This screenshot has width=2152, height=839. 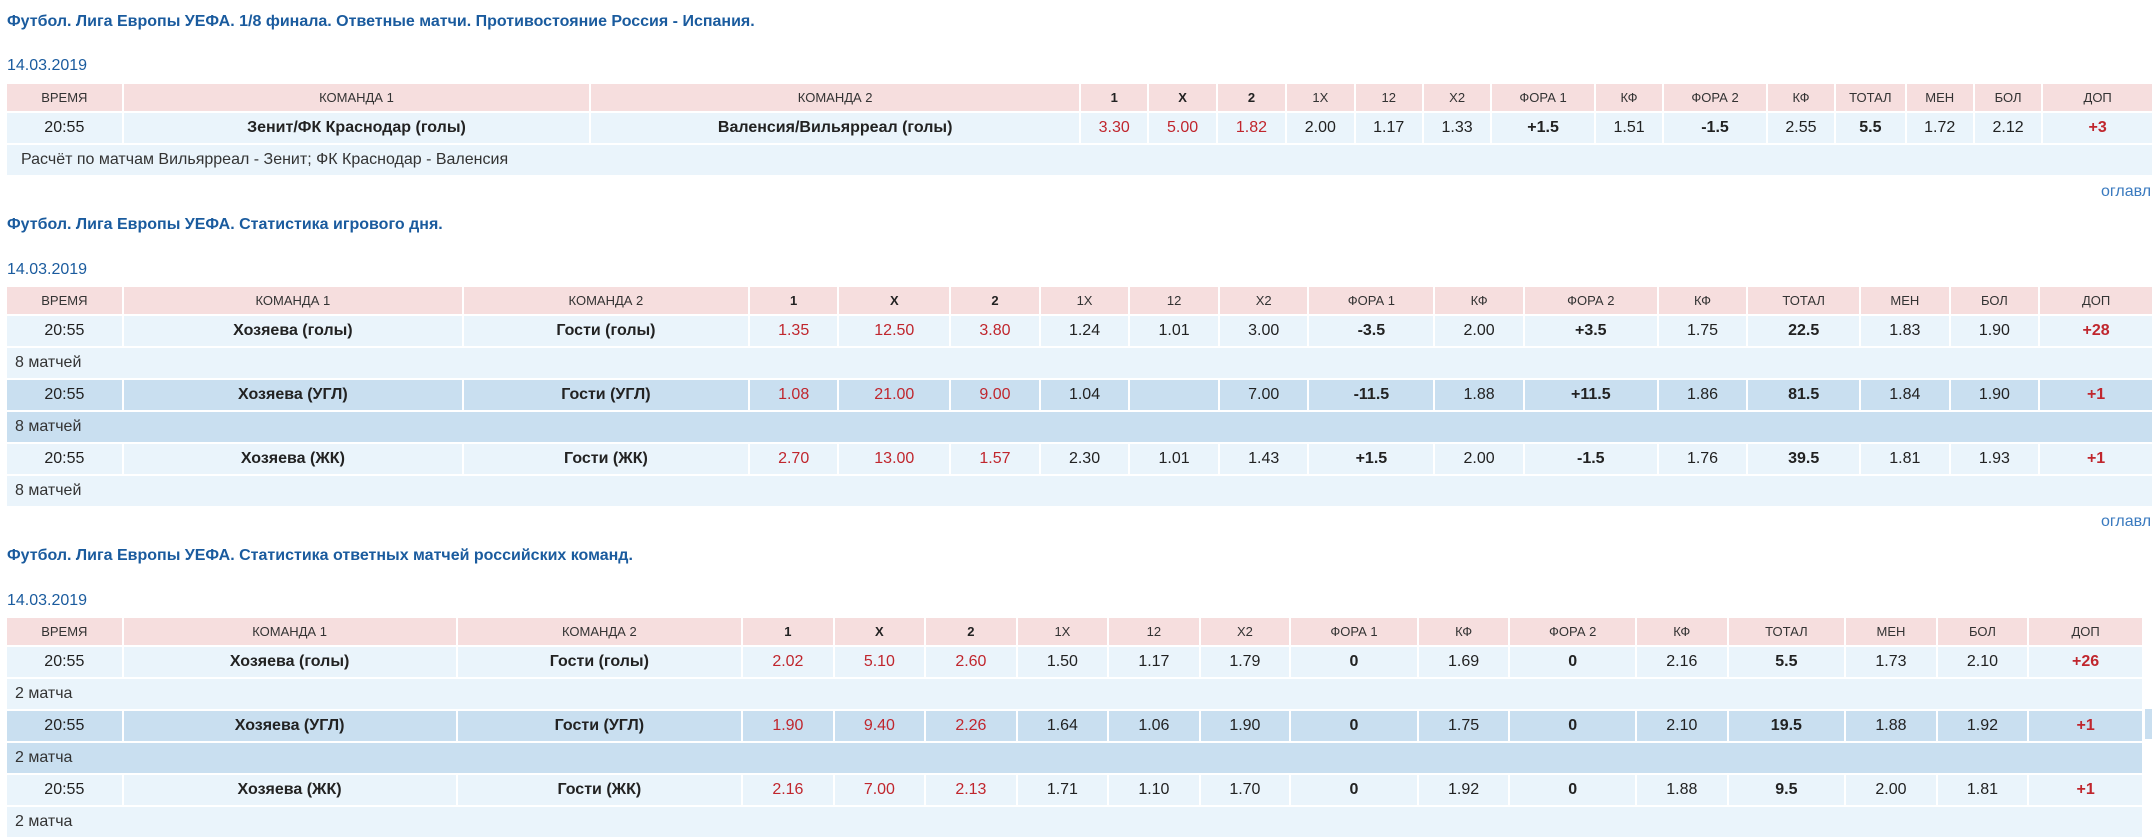 I want to click on header-draw: X, so click(x=879, y=632).